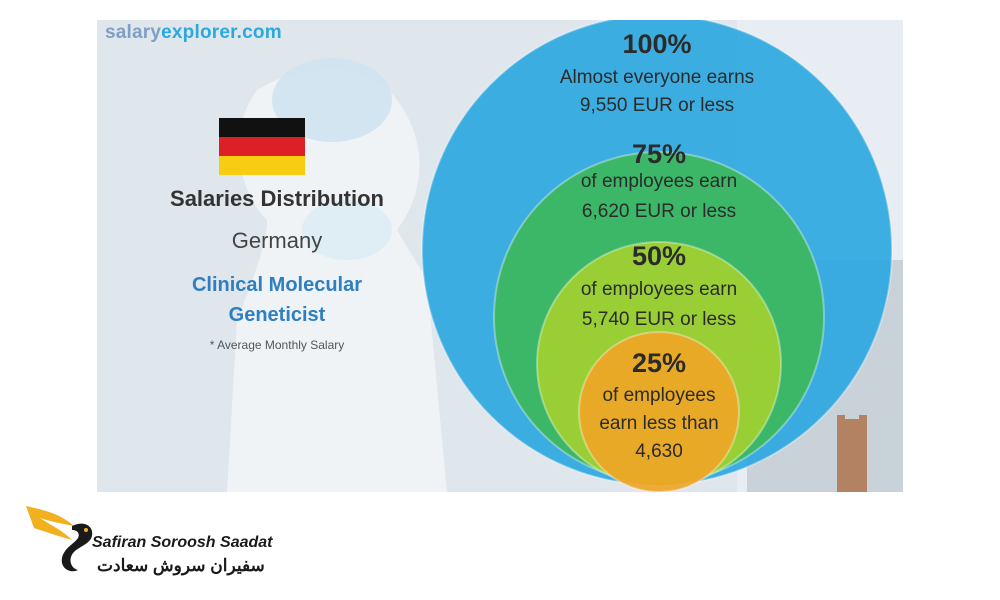  I want to click on phoenix-logo-icon, so click(59, 539).